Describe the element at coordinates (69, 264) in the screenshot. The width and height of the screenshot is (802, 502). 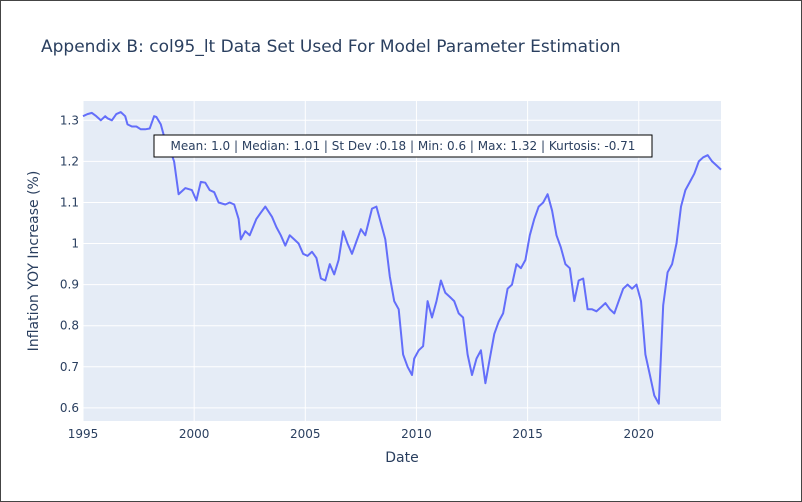
I see `y-axis-ticks: 0.6 0.7 0.8 0.9 1 1.1 1.2 1.3` at that location.